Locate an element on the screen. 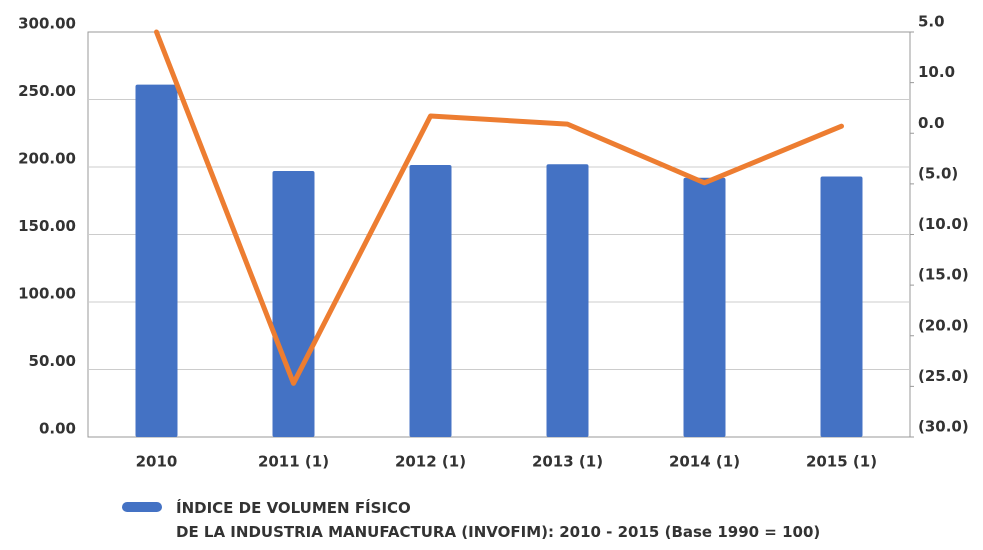 This screenshot has width=983, height=550. y-tick-label: 0.00 is located at coordinates (57, 429).